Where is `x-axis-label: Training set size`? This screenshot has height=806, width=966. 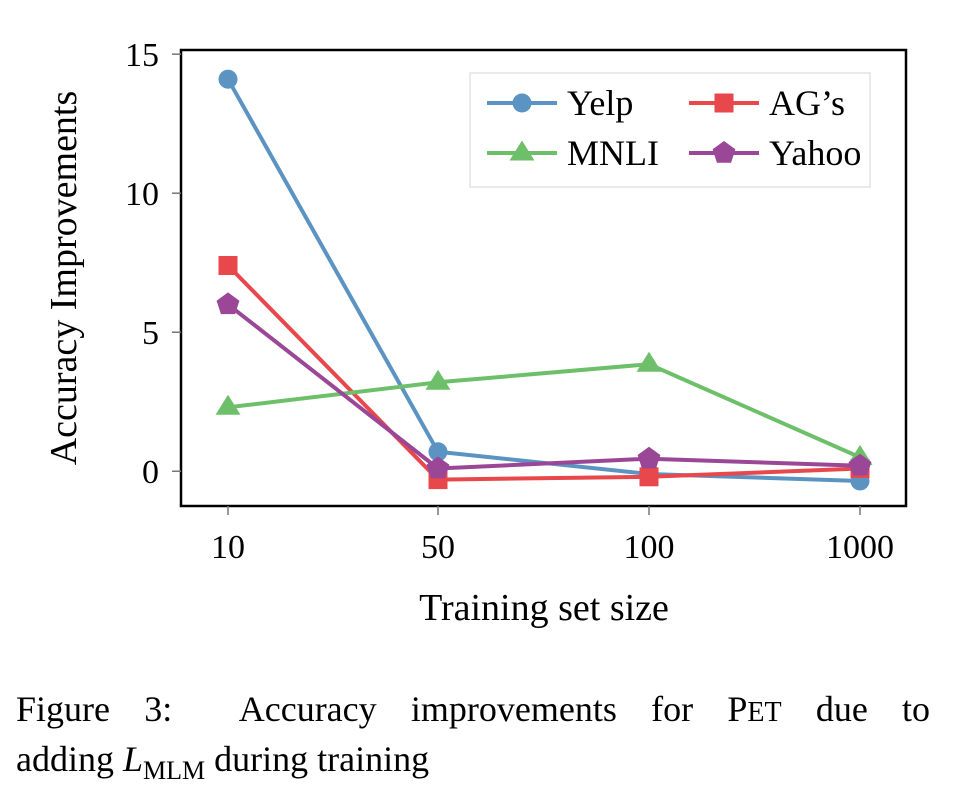
x-axis-label: Training set size is located at coordinates (544, 608).